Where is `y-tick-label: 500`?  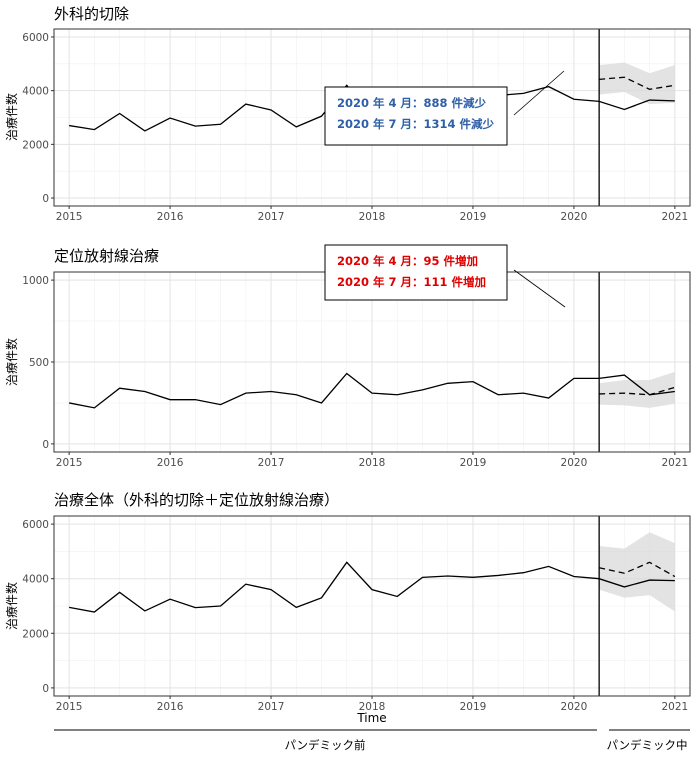
y-tick-label: 500 is located at coordinates (39, 363).